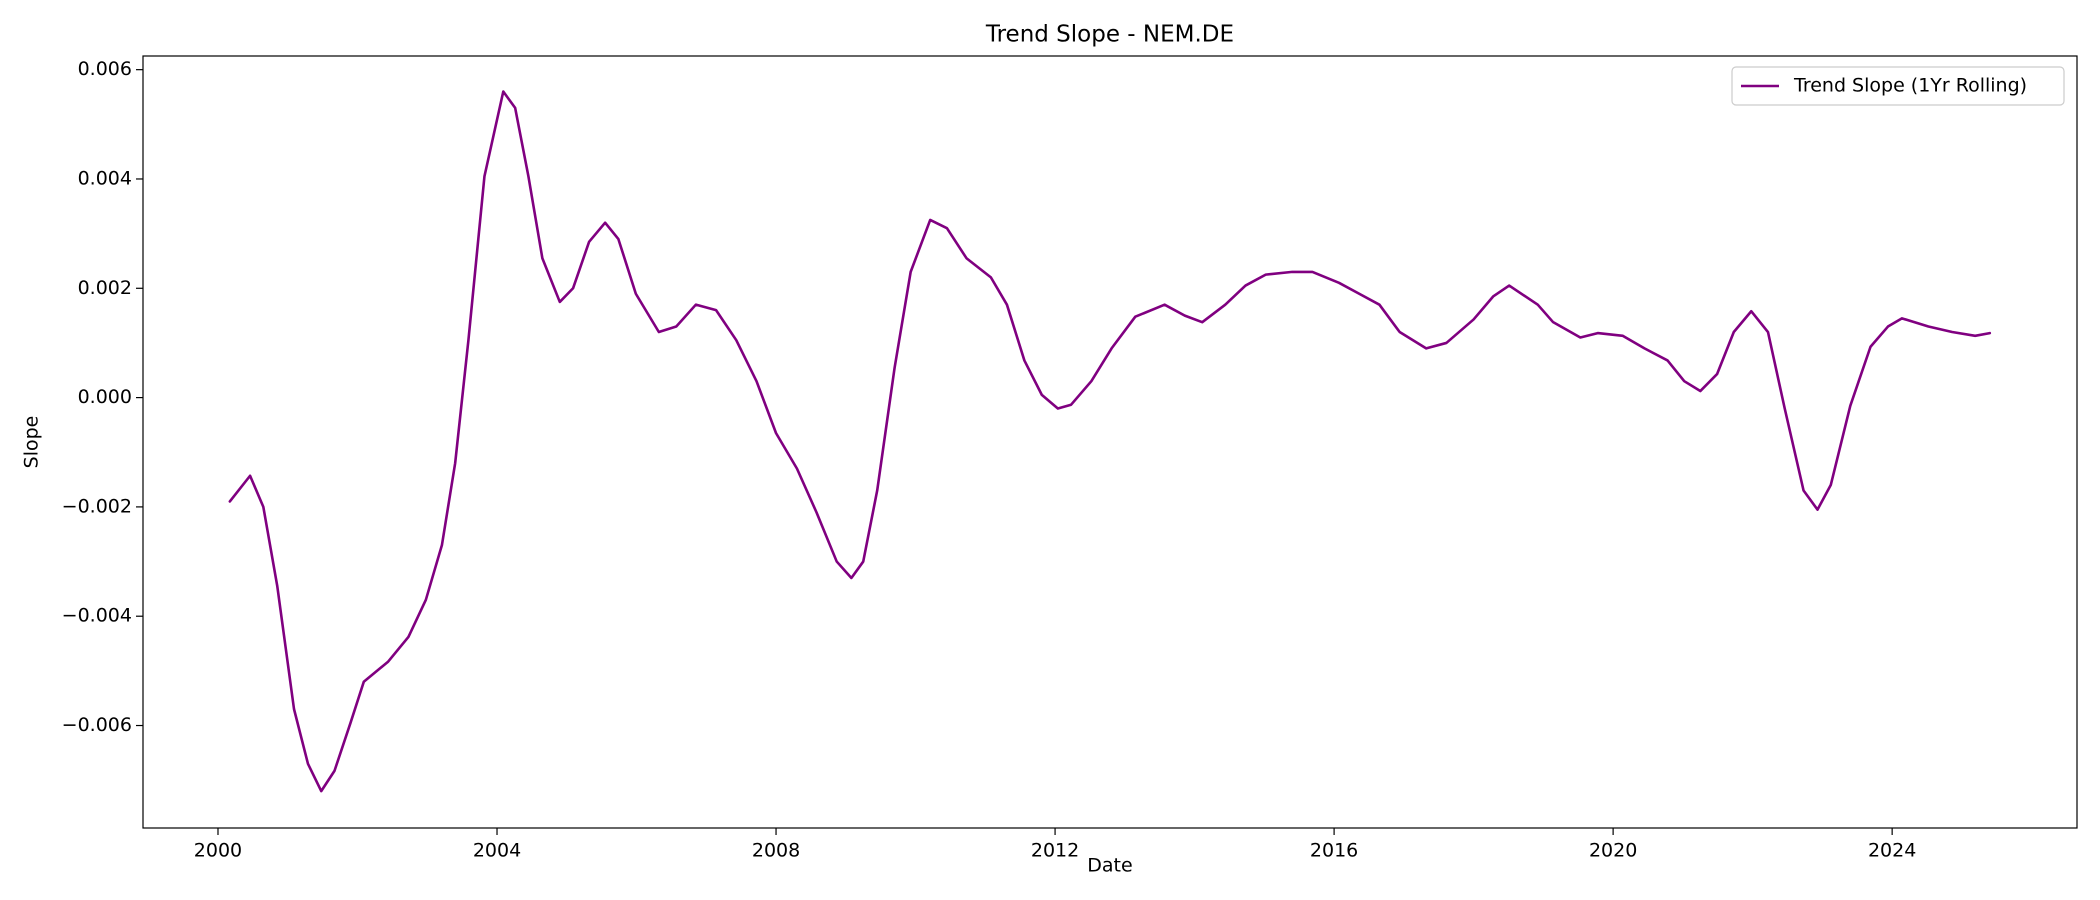  Describe the element at coordinates (97, 725) in the screenshot. I see `y-tick-label: −0.006` at that location.